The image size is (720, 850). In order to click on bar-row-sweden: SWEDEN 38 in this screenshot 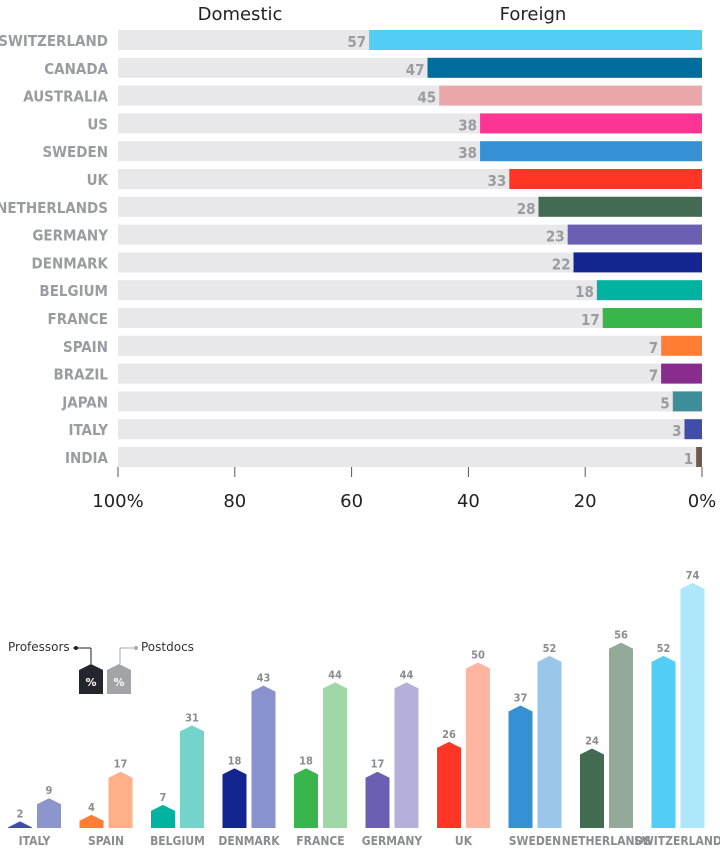, I will do `click(372, 151)`.